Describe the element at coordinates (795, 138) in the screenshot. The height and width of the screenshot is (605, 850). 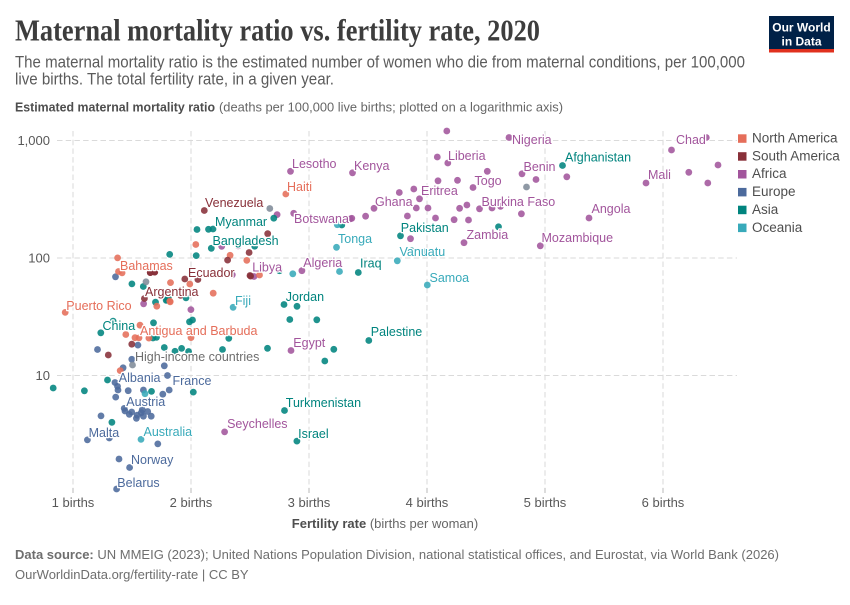
I see `svg-text: North America` at that location.